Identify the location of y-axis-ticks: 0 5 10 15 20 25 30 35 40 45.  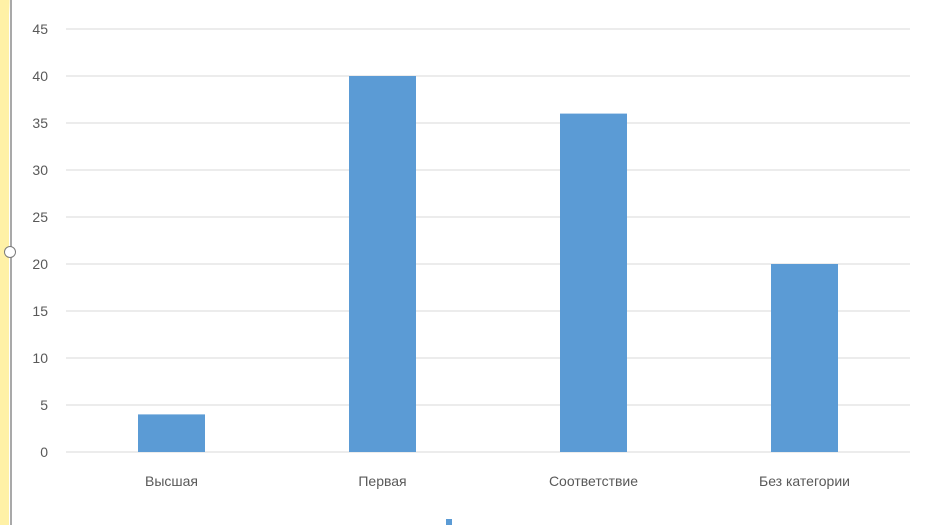
(40, 240).